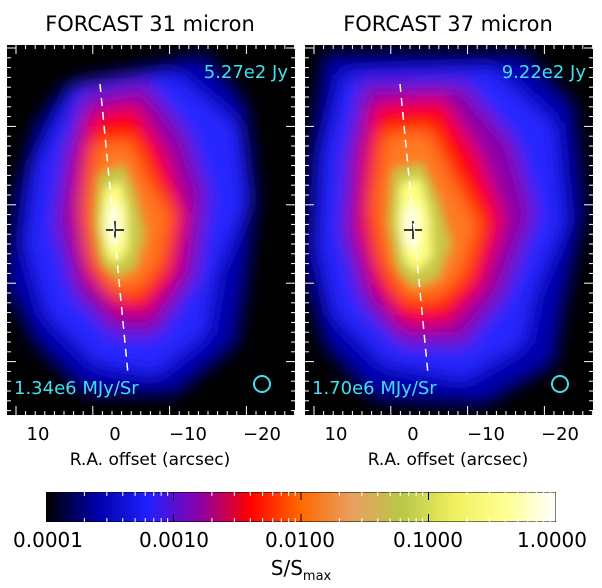 The height and width of the screenshot is (588, 602). What do you see at coordinates (560, 434) in the screenshot?
I see `panel-2-xtick: −20` at bounding box center [560, 434].